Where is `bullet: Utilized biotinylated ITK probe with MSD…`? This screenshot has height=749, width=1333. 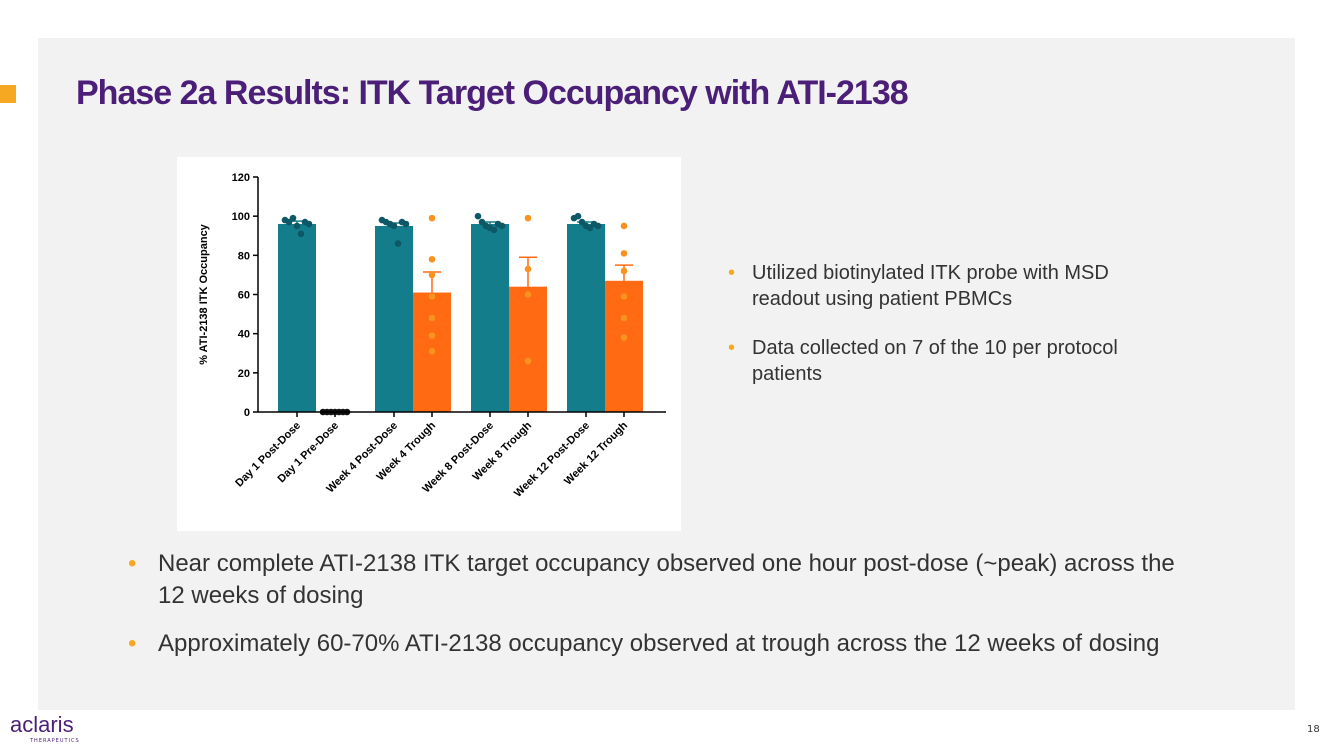
bullet: Utilized biotinylated ITK probe with MSD… is located at coordinates (930, 286).